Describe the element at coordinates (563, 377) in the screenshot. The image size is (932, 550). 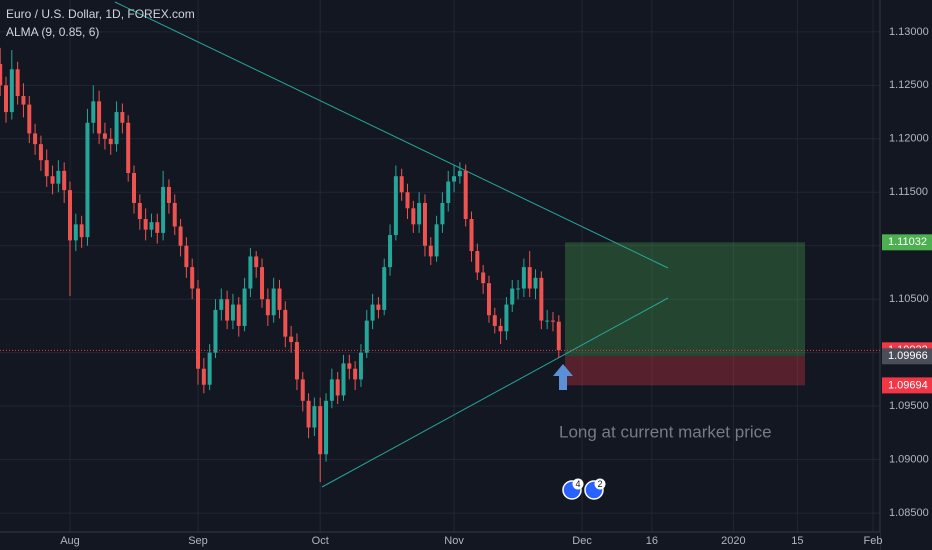
I see `arrow-up` at that location.